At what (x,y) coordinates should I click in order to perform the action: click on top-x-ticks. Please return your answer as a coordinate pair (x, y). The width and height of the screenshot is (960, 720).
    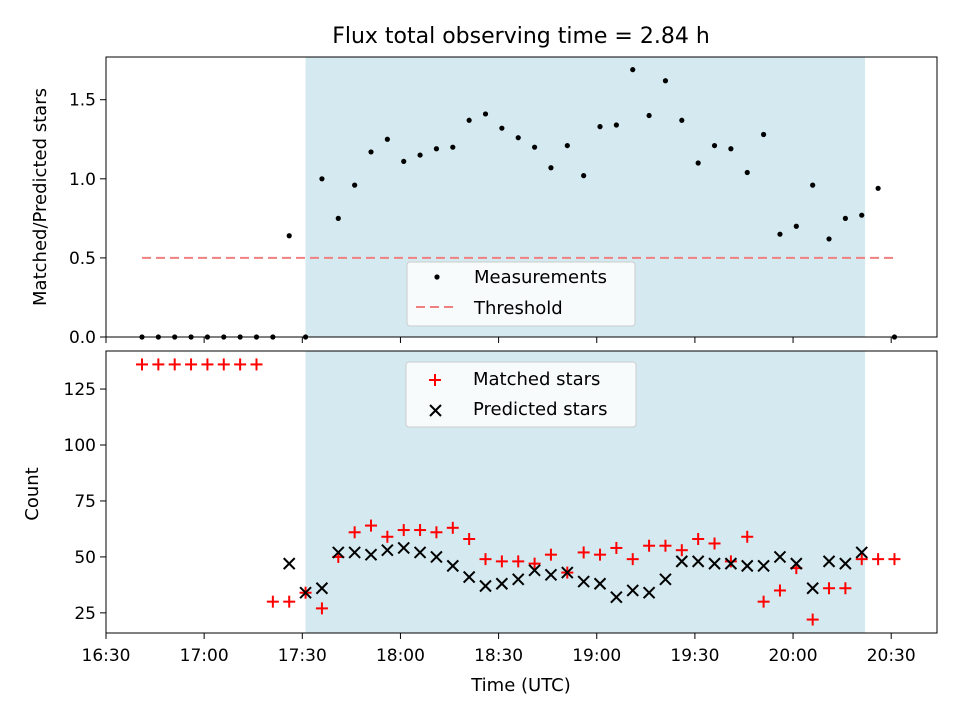
    Looking at the image, I should click on (498, 340).